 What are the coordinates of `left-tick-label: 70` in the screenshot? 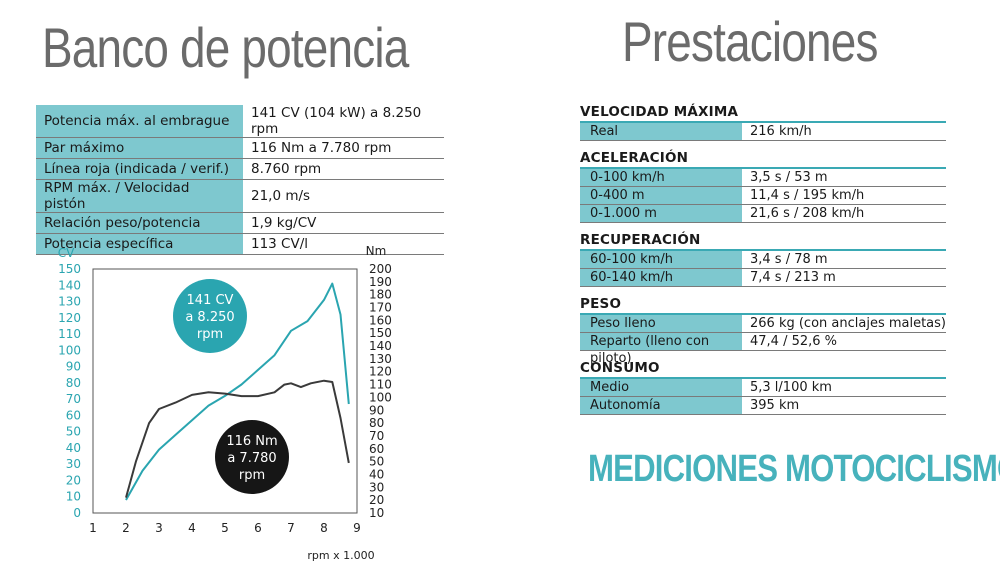 It's located at (73, 399).